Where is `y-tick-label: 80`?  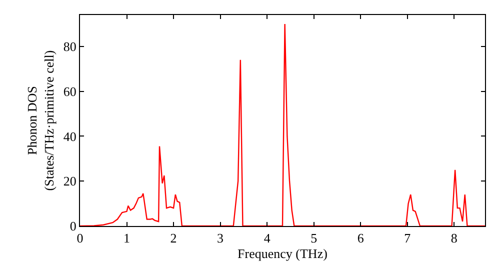
y-tick-label: 80 is located at coordinates (69, 46).